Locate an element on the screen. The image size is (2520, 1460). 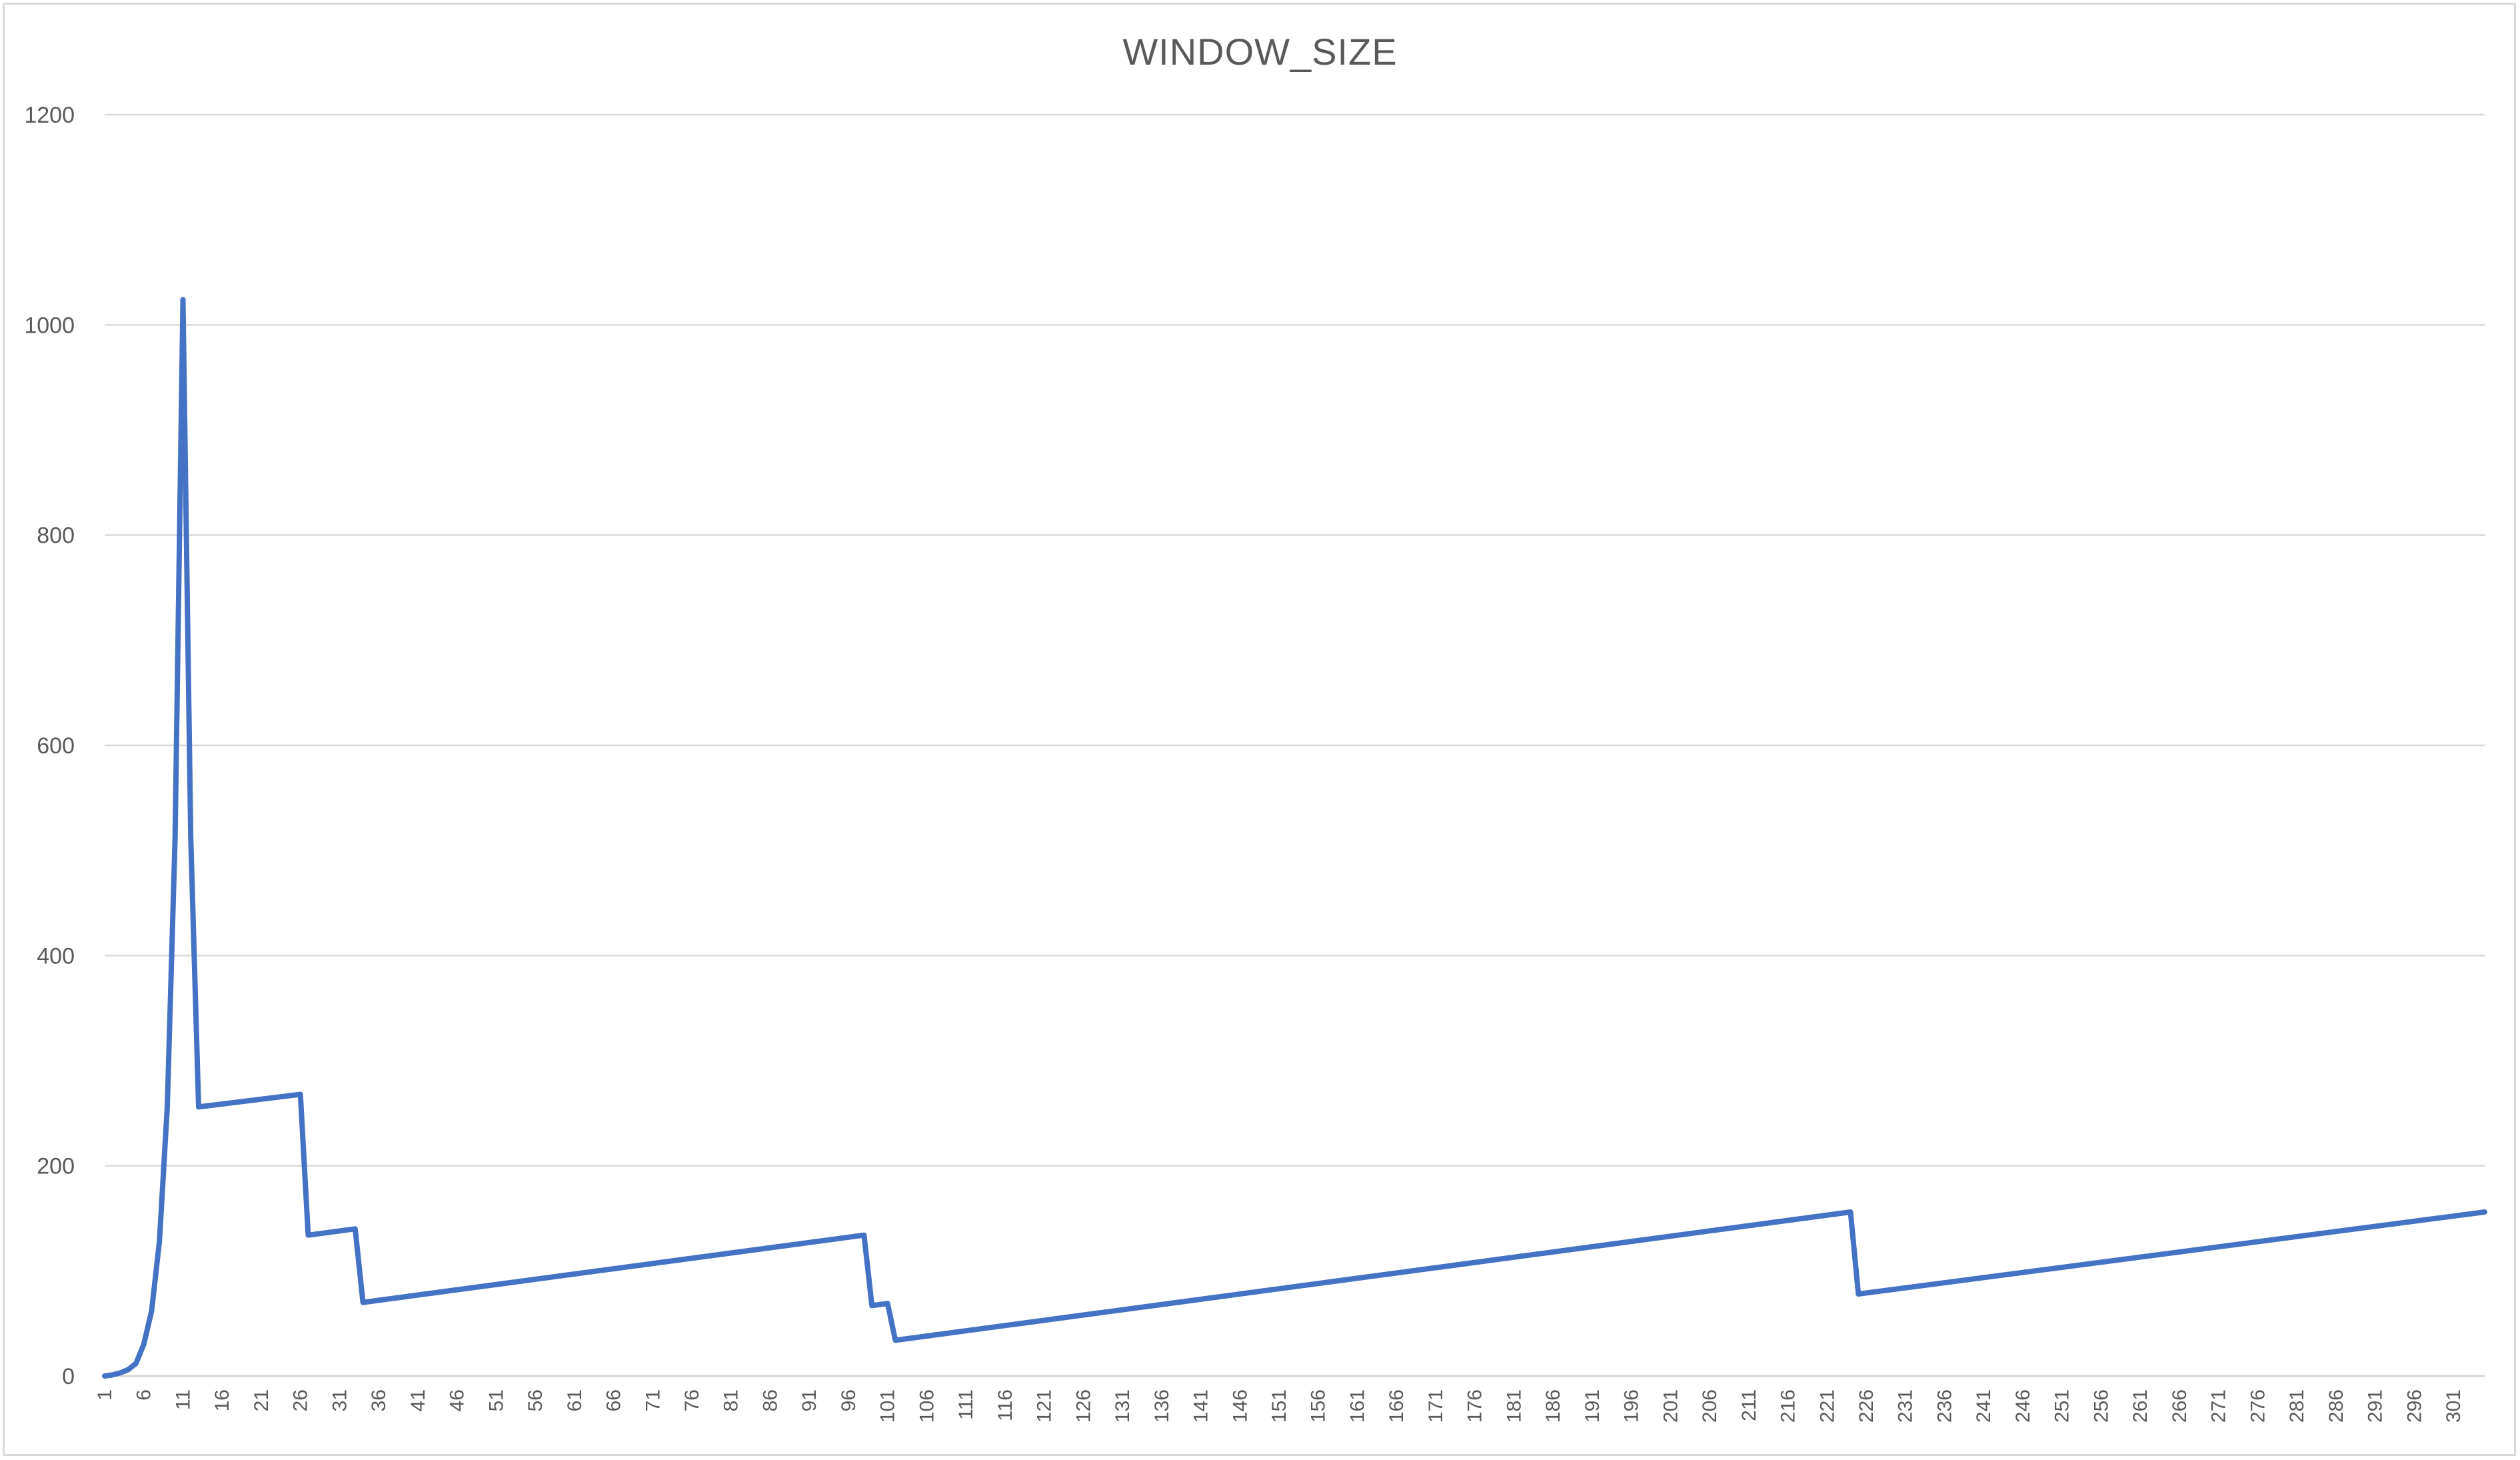
x-tick-label: 51 is located at coordinates (496, 1400).